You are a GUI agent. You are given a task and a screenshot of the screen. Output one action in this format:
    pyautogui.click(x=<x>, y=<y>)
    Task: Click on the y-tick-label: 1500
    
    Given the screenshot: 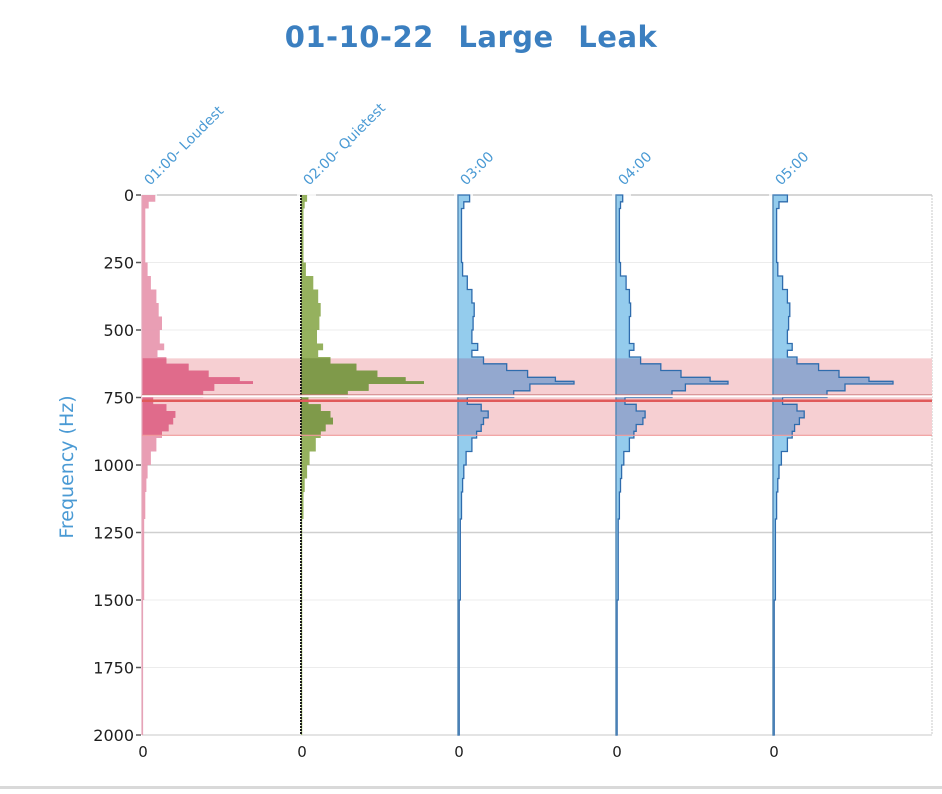 What is the action you would take?
    pyautogui.click(x=113, y=600)
    